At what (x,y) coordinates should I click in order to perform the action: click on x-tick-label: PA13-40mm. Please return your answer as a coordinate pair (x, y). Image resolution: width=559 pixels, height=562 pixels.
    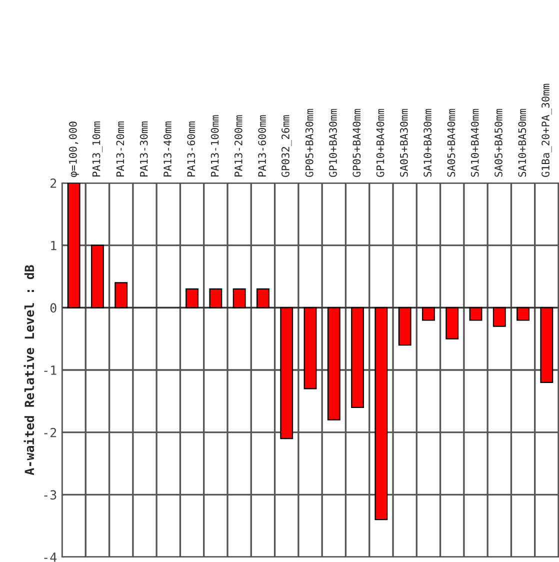
    Looking at the image, I should click on (168, 149).